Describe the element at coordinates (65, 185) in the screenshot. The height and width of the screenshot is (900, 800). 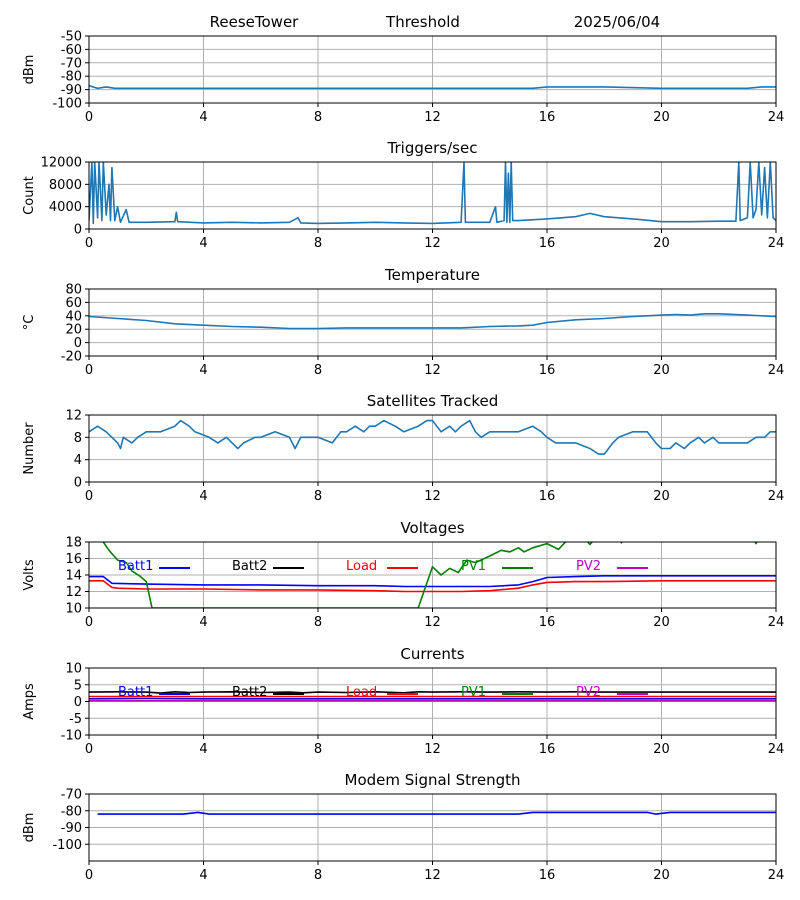
I see `y-tick-label: 8000` at that location.